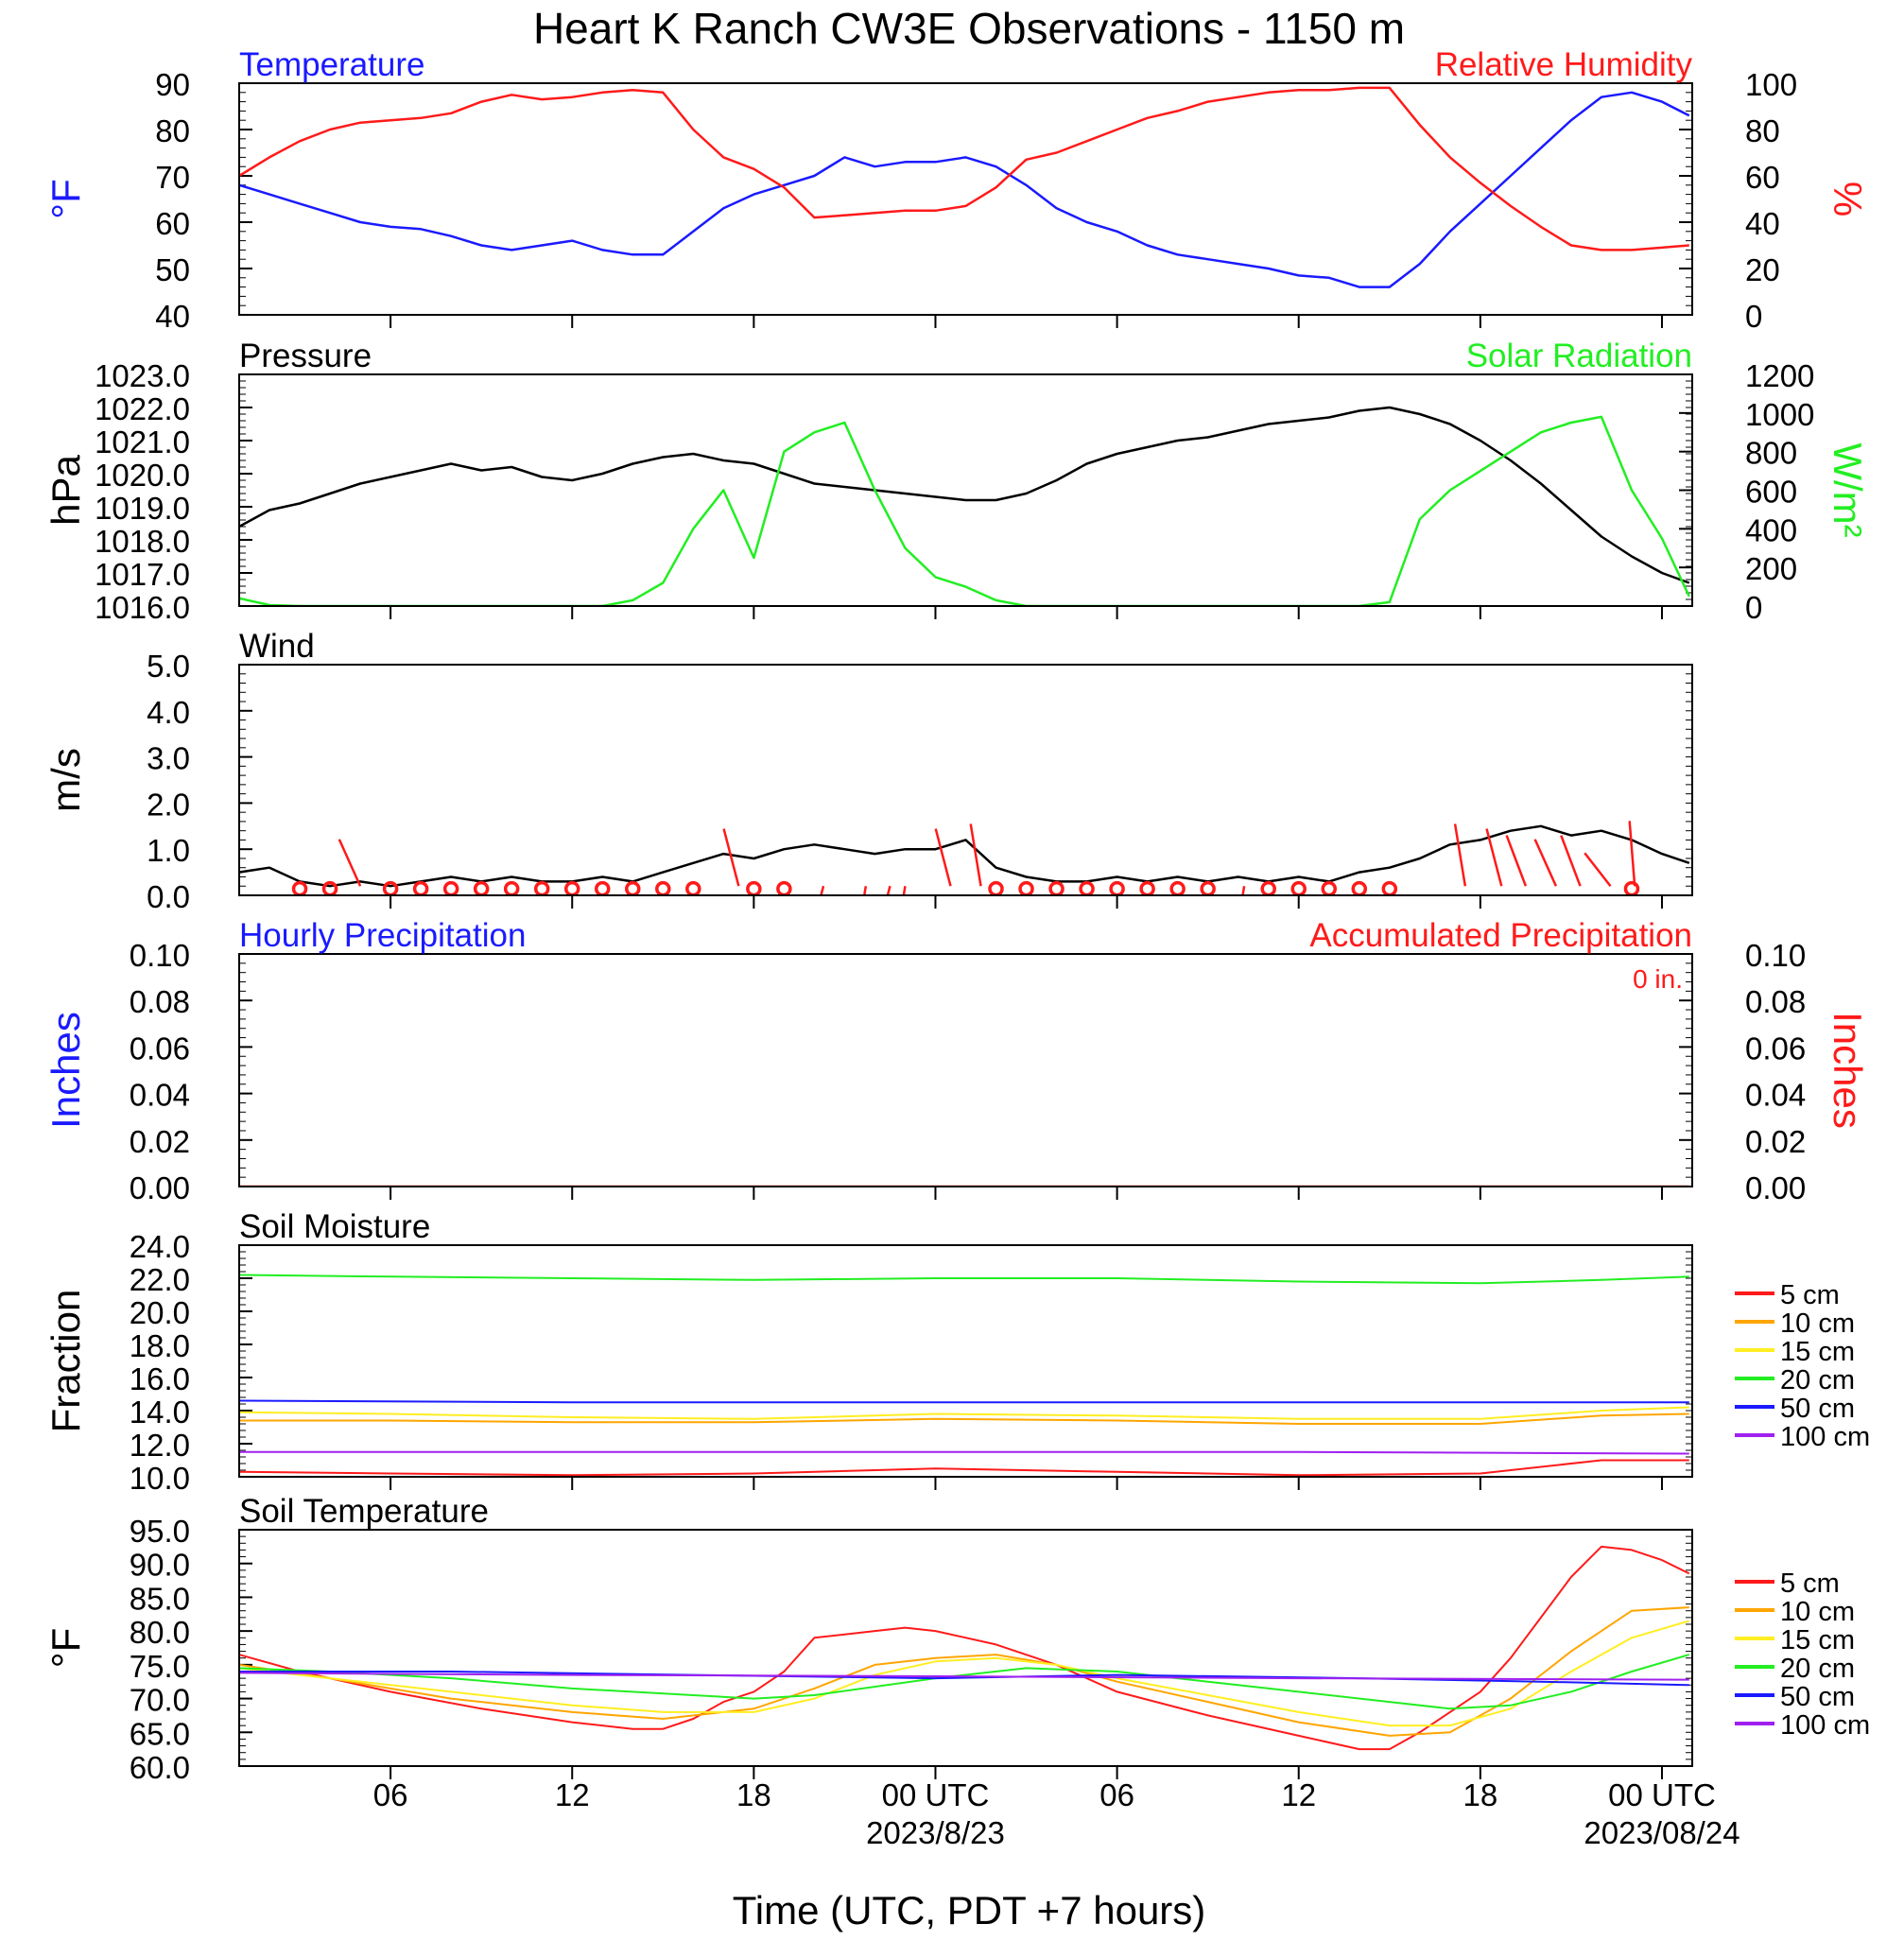  I want to click on x-tick-label: 18, so click(1480, 1795).